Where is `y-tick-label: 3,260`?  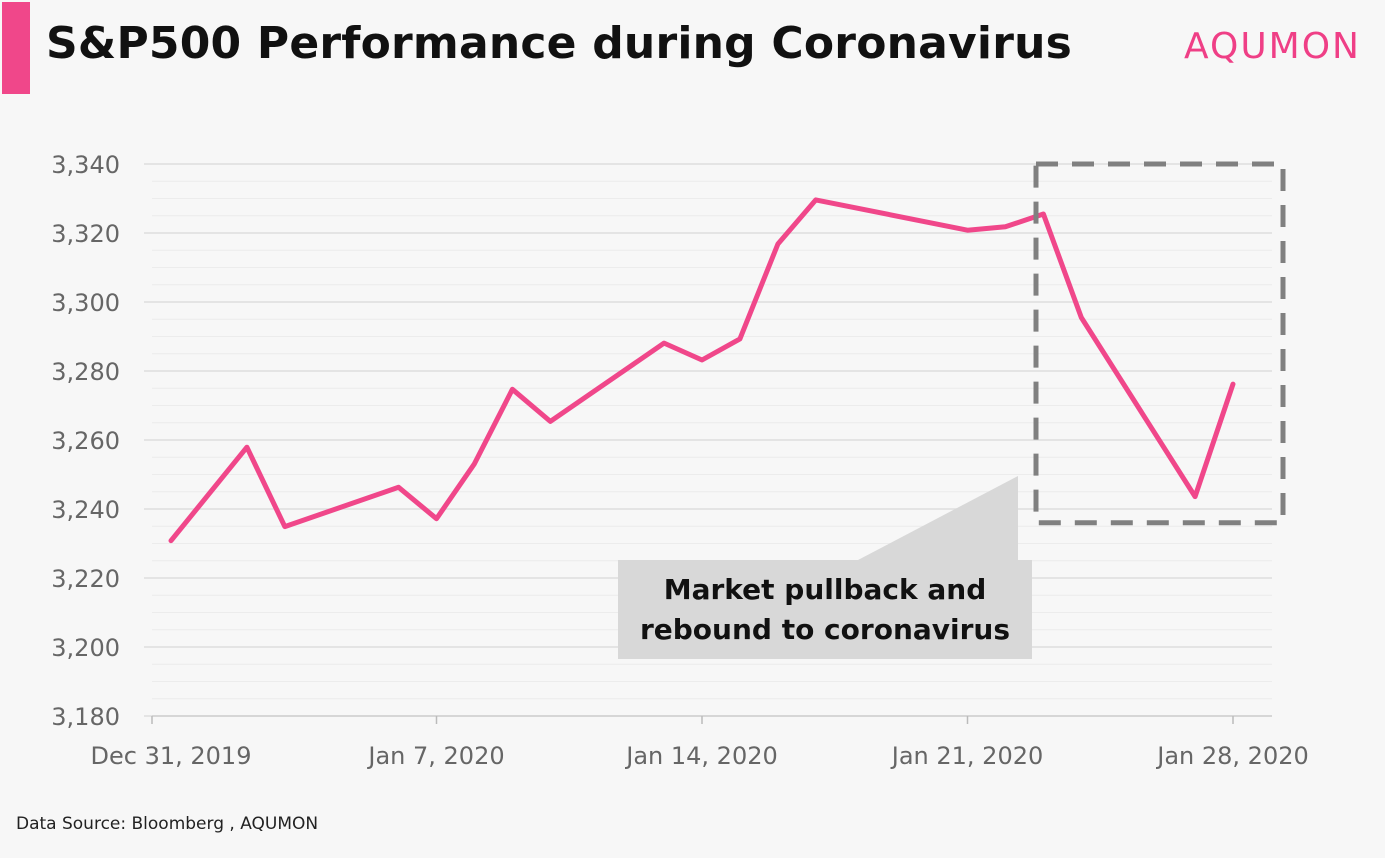
y-tick-label: 3,260 is located at coordinates (85, 441).